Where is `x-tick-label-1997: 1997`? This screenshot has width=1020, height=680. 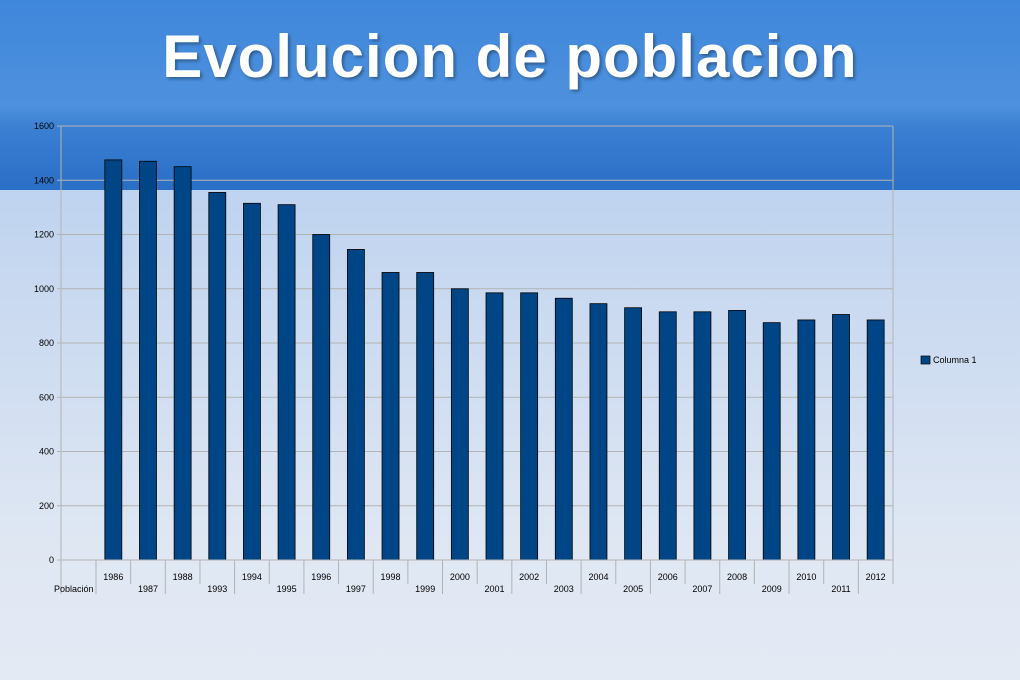 x-tick-label-1997: 1997 is located at coordinates (356, 589).